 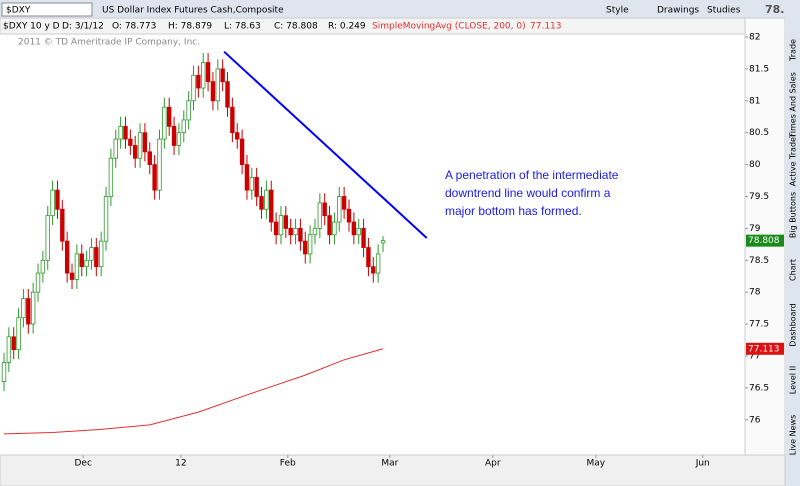 I want to click on y-tick-label: 77.5, so click(x=759, y=325).